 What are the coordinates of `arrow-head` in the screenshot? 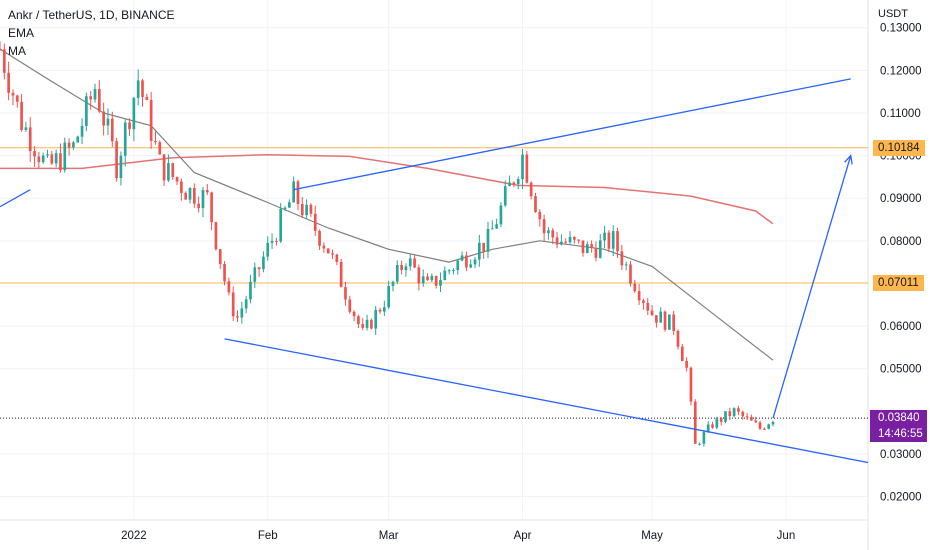 It's located at (848, 159).